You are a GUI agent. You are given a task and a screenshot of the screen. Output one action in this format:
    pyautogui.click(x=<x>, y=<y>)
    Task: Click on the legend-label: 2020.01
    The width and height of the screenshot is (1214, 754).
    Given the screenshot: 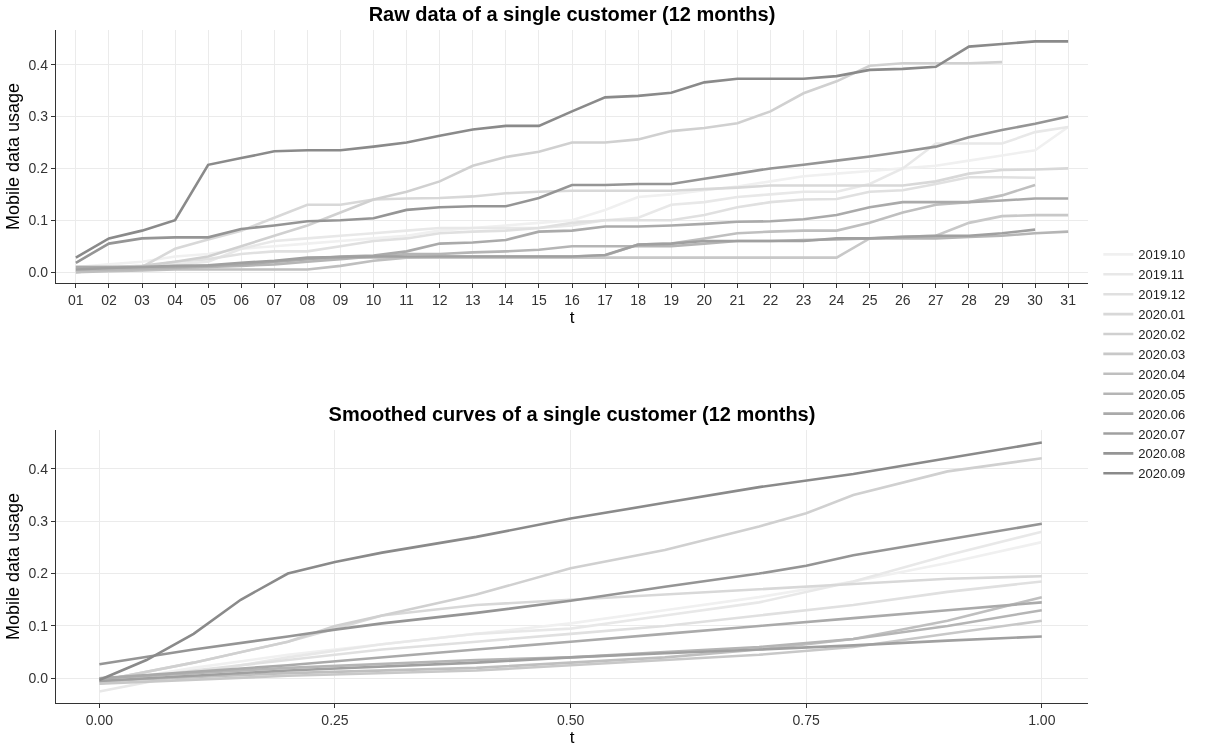 What is the action you would take?
    pyautogui.click(x=1162, y=315)
    